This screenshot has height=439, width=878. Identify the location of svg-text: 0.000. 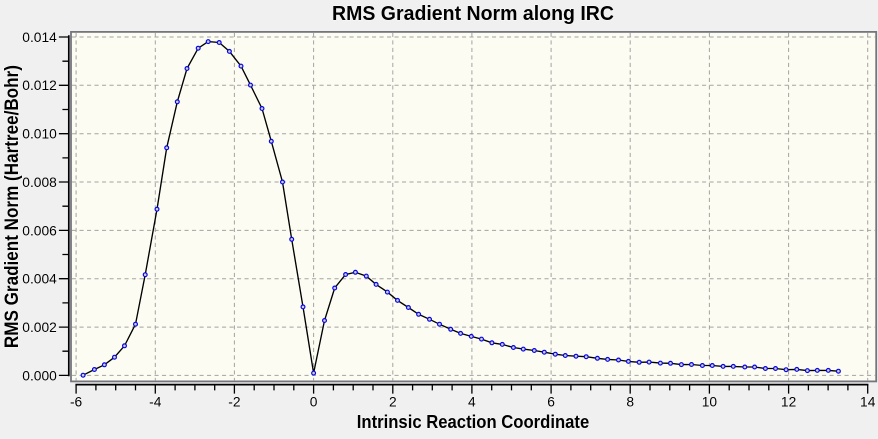
(39, 375).